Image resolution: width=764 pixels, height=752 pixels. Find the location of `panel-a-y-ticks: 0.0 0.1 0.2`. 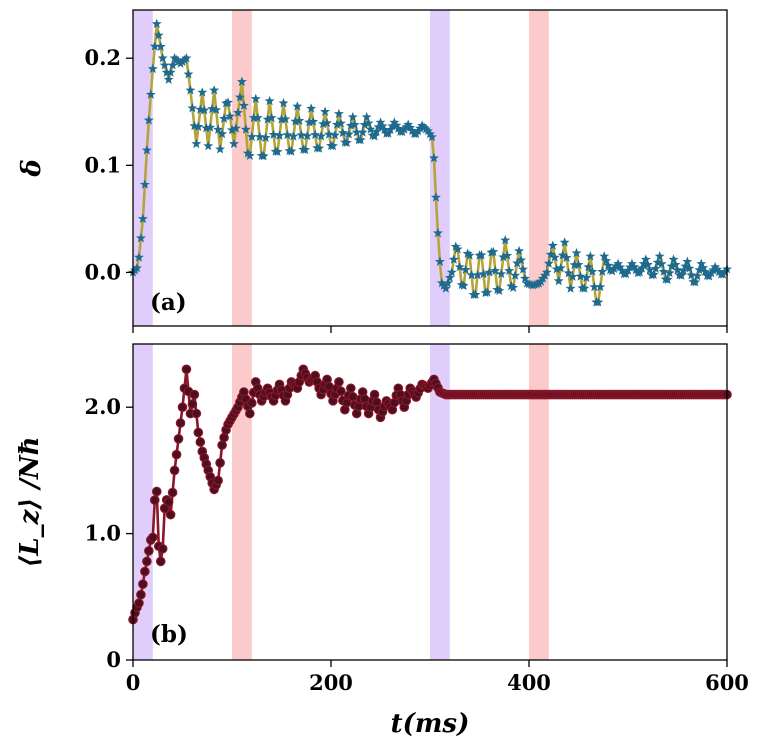

panel-a-y-ticks: 0.0 0.1 0.2 is located at coordinates (108, 164).